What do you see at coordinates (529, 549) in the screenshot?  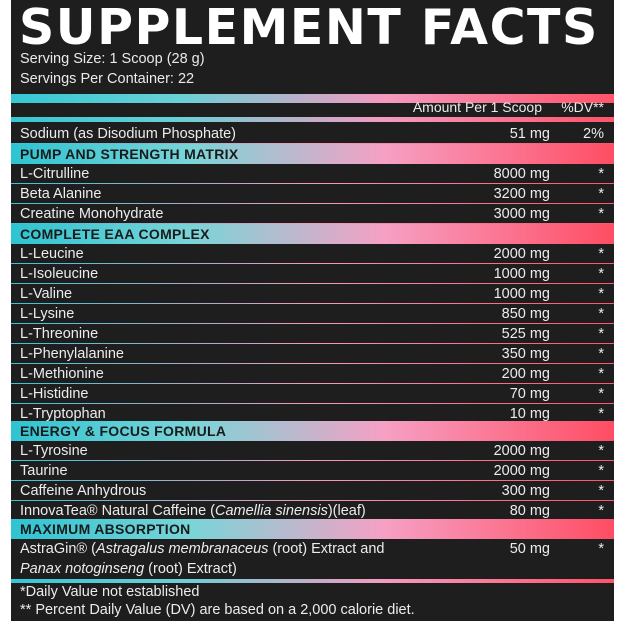 I see `ingredient-amount: 50 mg` at bounding box center [529, 549].